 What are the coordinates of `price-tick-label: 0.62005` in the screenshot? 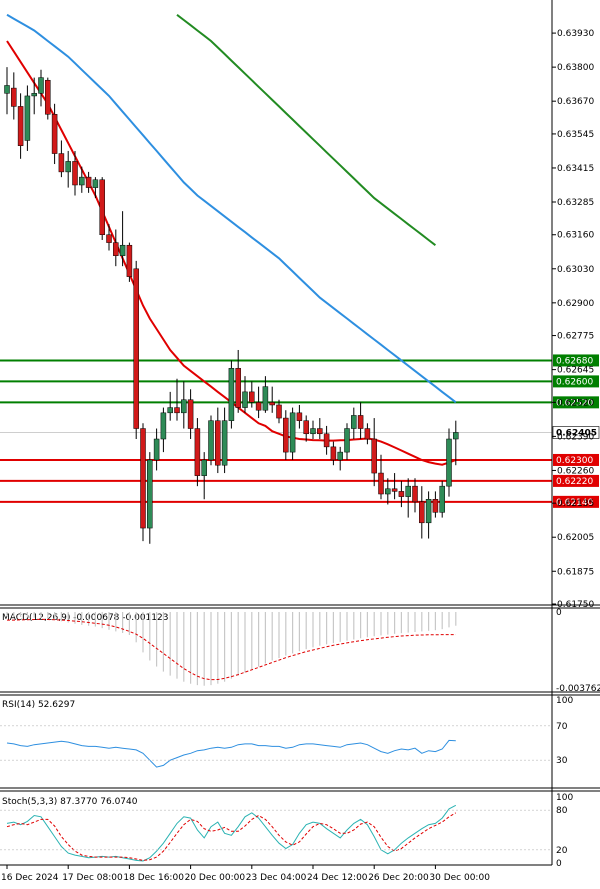 It's located at (575, 538).